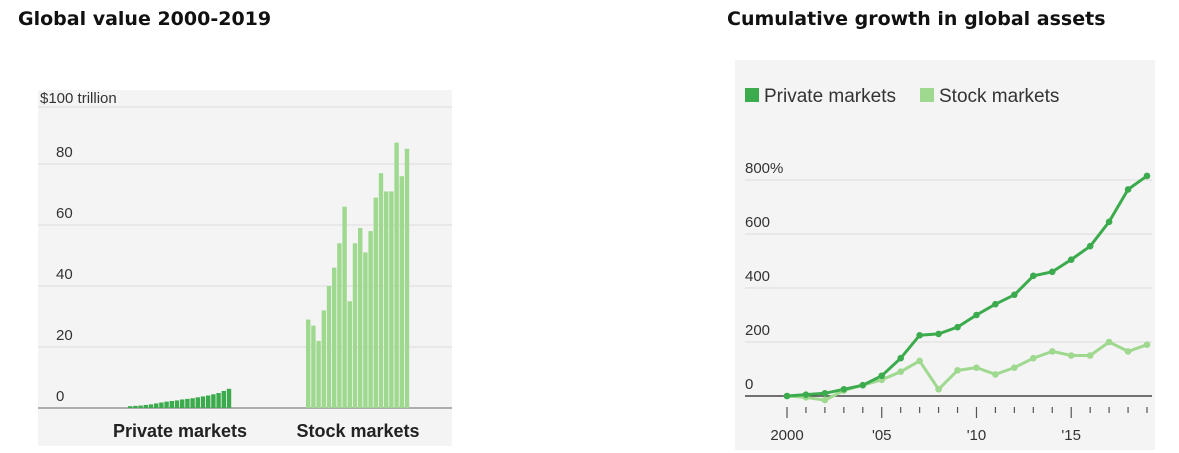 This screenshot has width=1179, height=453. Describe the element at coordinates (757, 276) in the screenshot. I see `right-y-tick-label: 400` at that location.